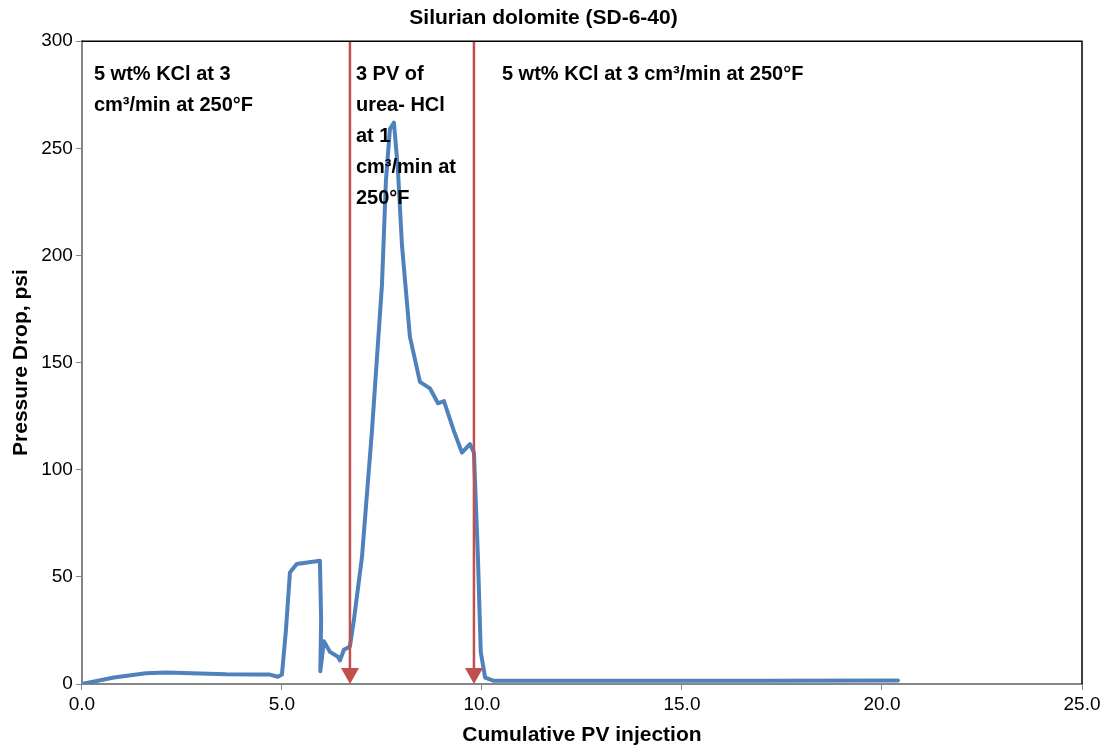 The height and width of the screenshot is (756, 1110). Describe the element at coordinates (57, 40) in the screenshot. I see `y-tick-label: 300` at that location.